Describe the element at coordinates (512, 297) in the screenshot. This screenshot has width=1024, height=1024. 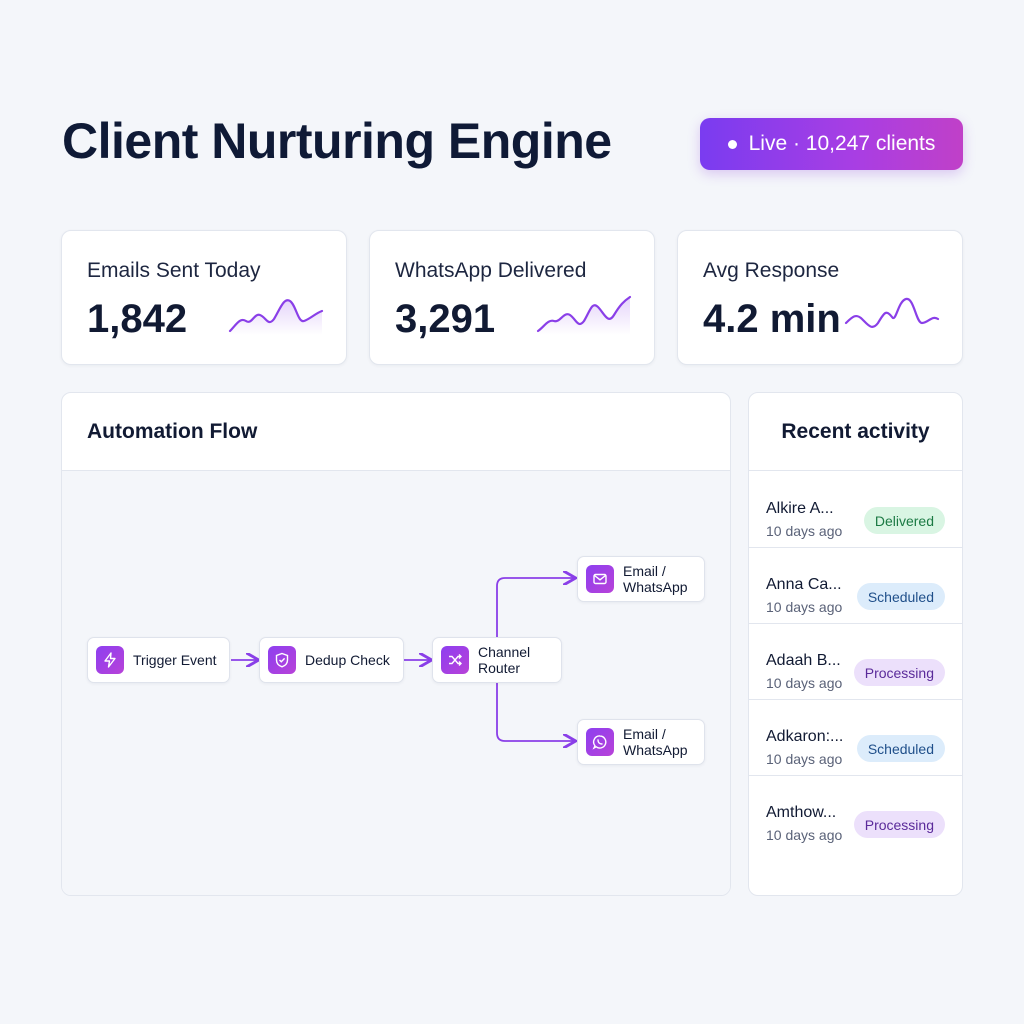
I see `stat-card-whatsapp: WhatsApp Delivered 3,291` at that location.